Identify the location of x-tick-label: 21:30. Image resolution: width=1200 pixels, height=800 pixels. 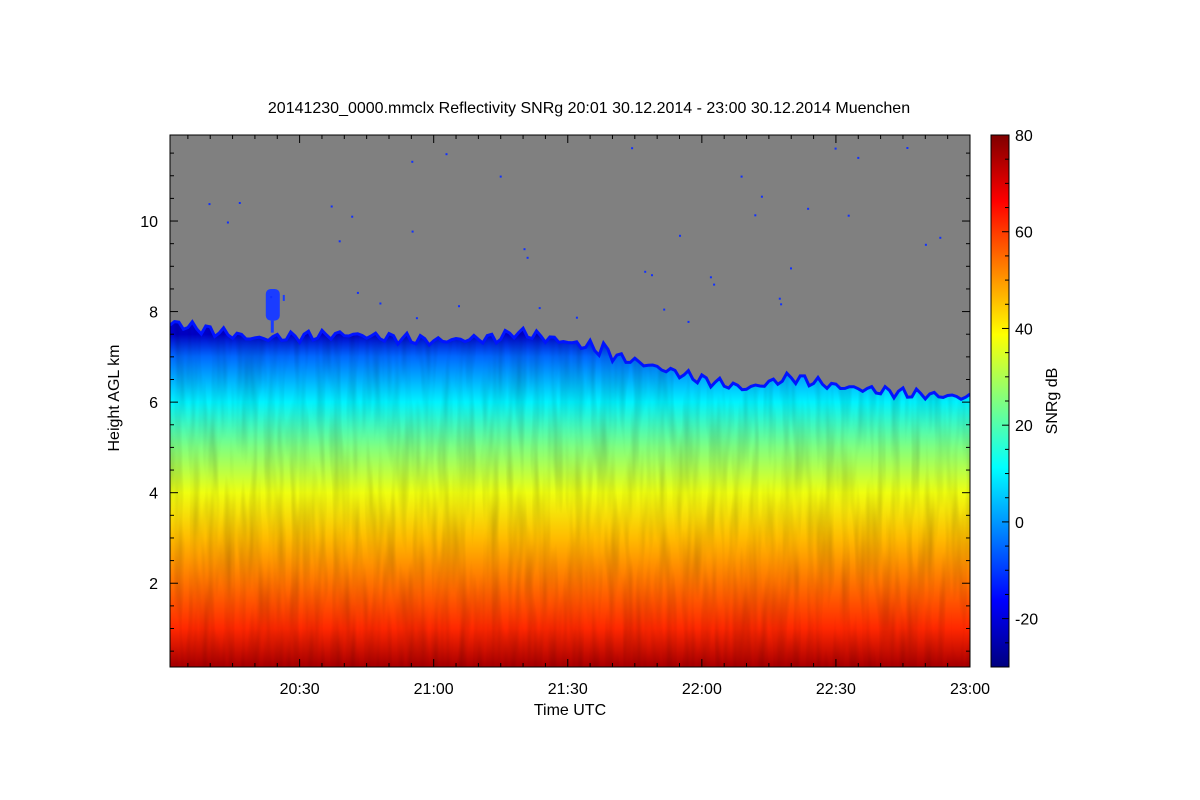
(568, 689).